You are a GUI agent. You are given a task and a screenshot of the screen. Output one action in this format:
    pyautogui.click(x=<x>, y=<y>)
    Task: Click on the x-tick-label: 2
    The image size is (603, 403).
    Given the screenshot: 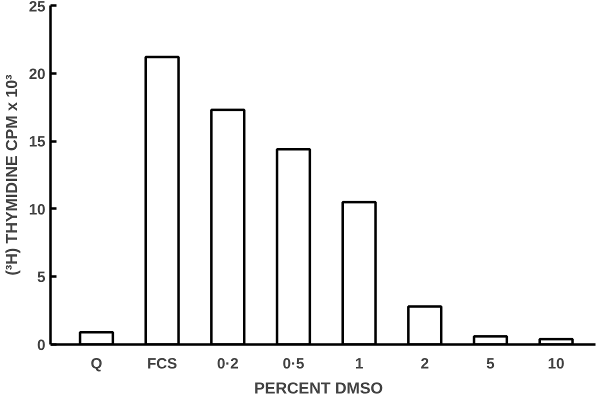 What is the action you would take?
    pyautogui.click(x=424, y=364)
    